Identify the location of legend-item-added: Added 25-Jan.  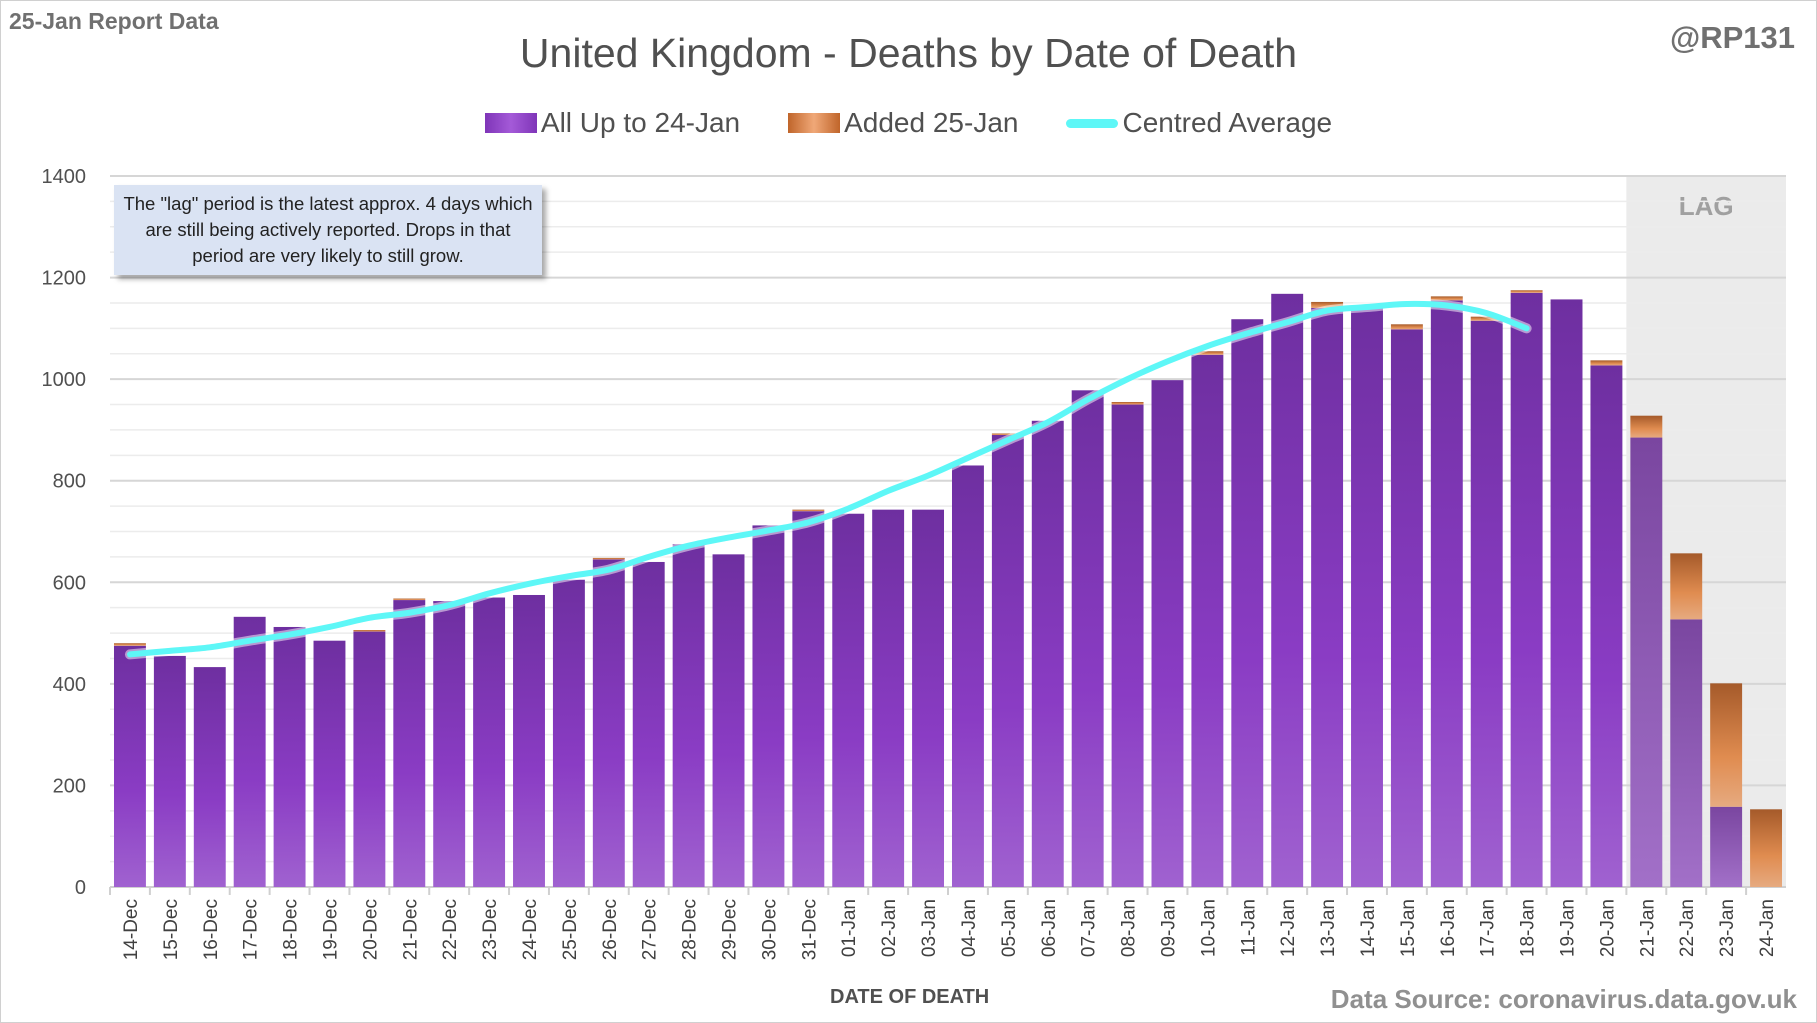
(903, 123).